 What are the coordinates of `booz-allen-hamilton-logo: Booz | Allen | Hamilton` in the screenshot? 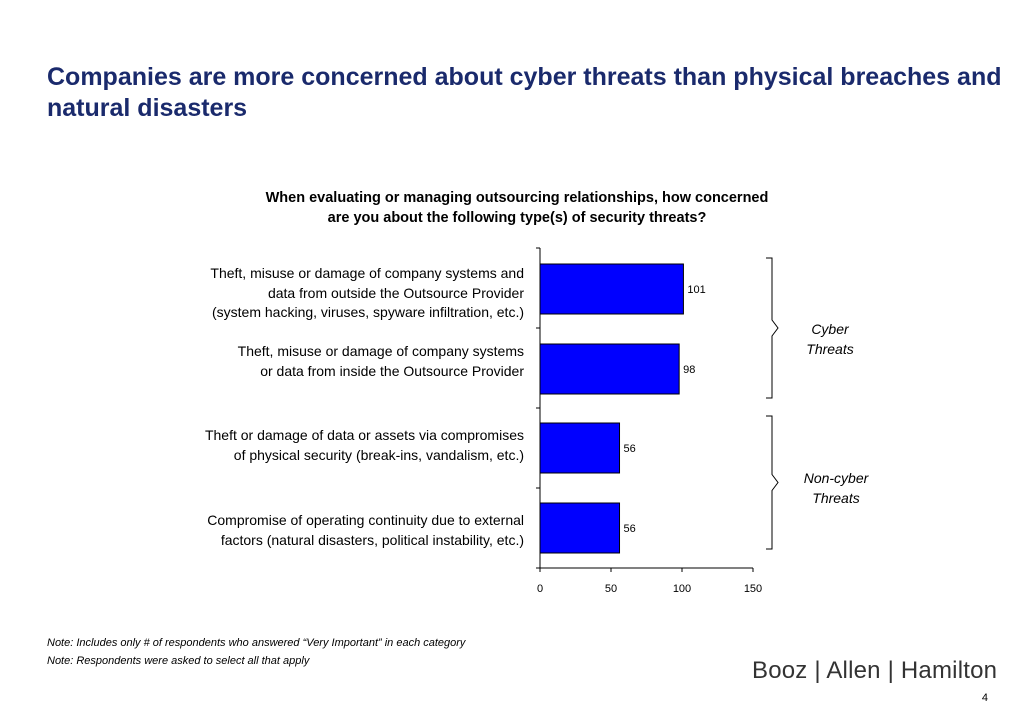 It's located at (875, 670).